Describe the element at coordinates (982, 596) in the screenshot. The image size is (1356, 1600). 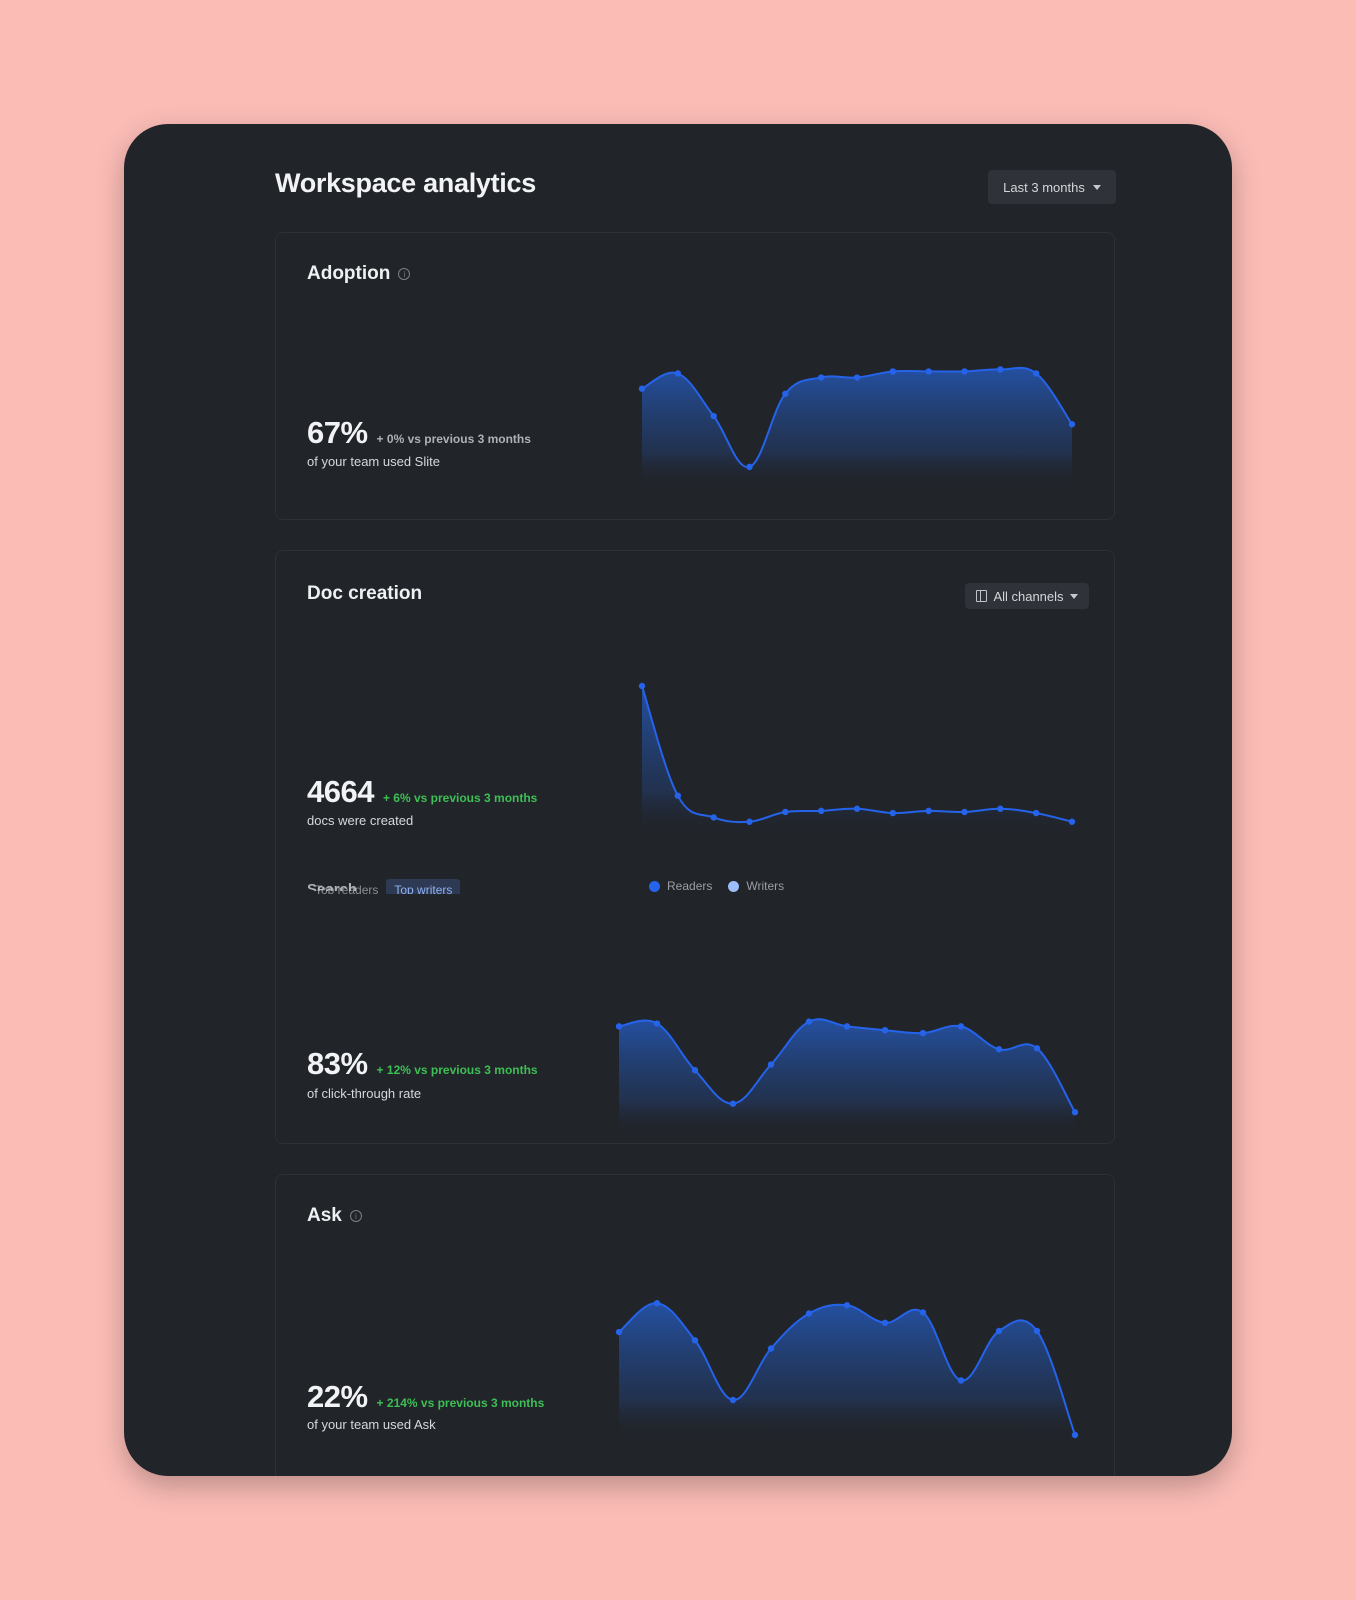
I see `channel-icon` at that location.